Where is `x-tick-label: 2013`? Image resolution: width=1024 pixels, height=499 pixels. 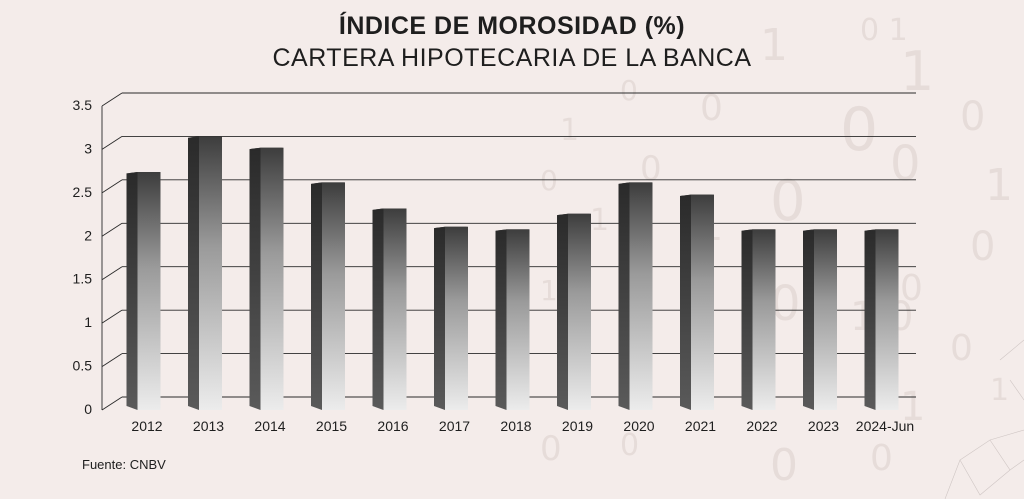
x-tick-label: 2013 is located at coordinates (208, 426).